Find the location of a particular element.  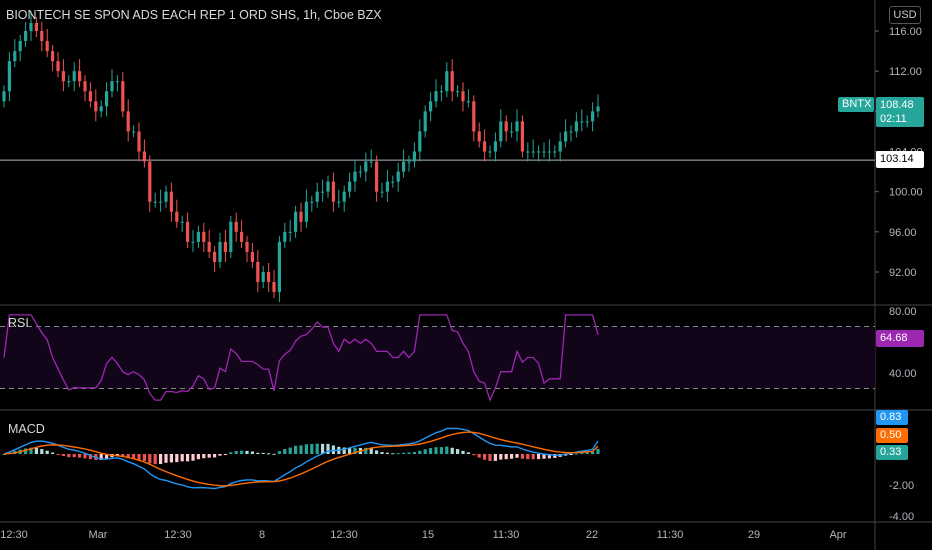

rsi-value-tag: 64.68 is located at coordinates (900, 338).